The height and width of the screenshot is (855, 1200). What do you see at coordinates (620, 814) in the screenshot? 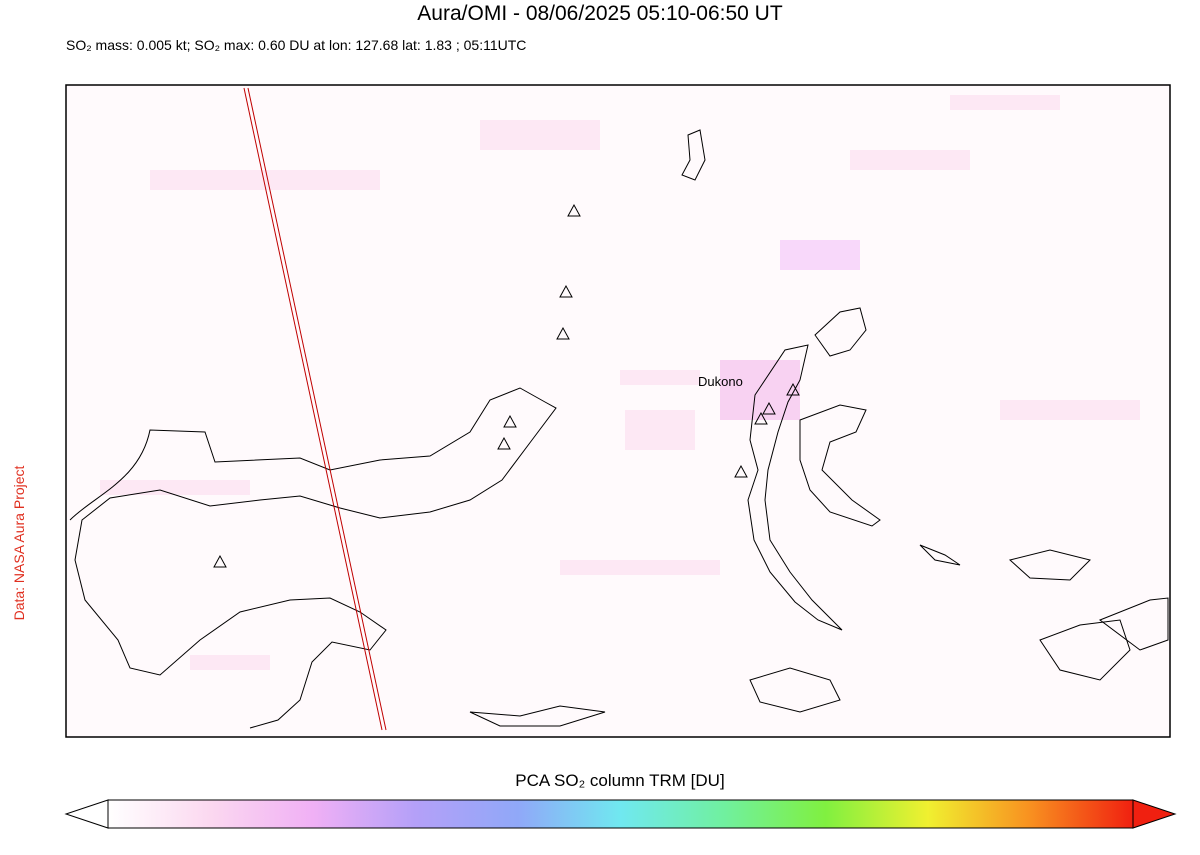
I see `colorbar` at bounding box center [620, 814].